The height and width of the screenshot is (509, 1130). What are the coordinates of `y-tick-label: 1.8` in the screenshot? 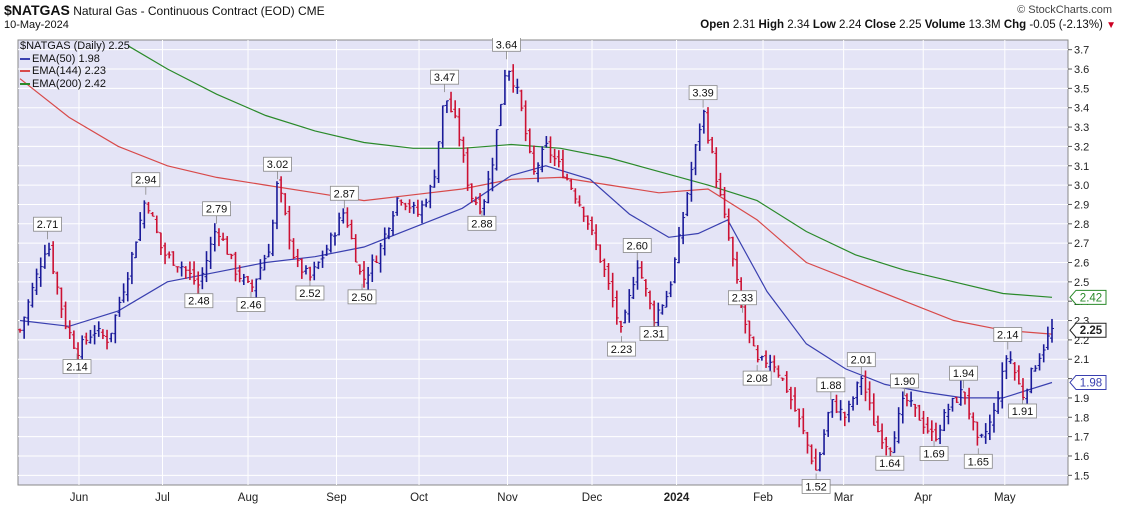 It's located at (1081, 418).